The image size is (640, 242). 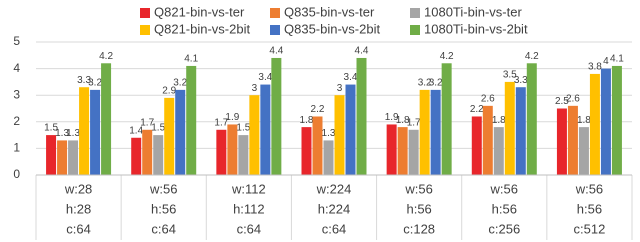 What do you see at coordinates (476, 28) in the screenshot?
I see `legend-label: 1080Ti-bin-vs-2bit` at bounding box center [476, 28].